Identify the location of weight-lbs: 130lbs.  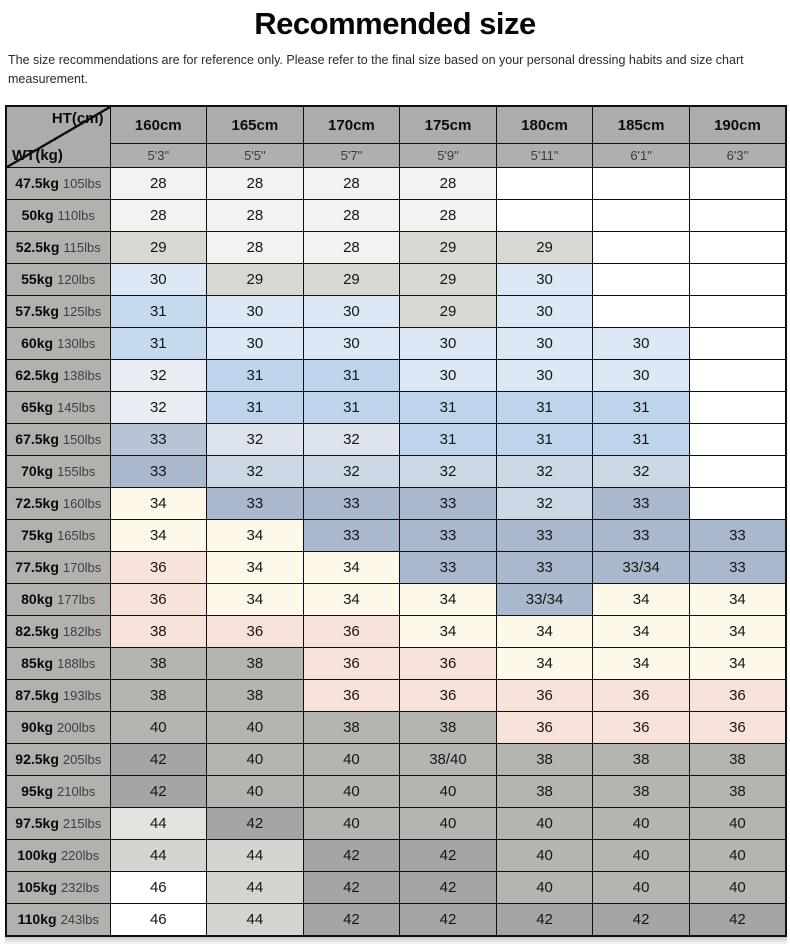
(76, 343).